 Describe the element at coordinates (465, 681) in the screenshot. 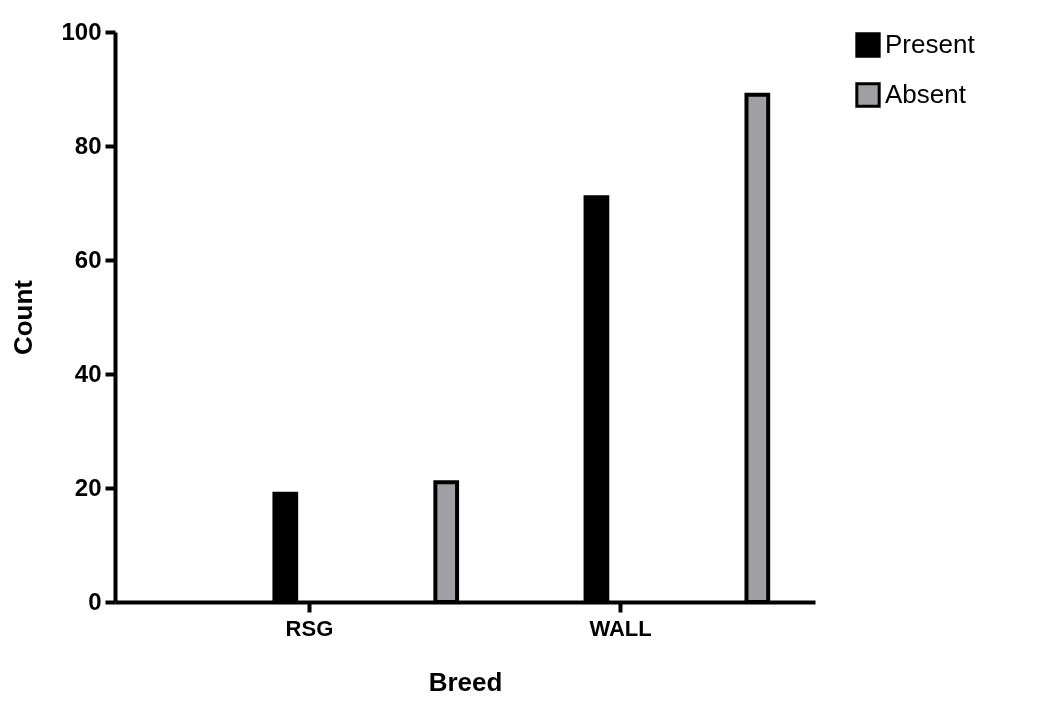

I see `x-axis-title: Breed` at that location.